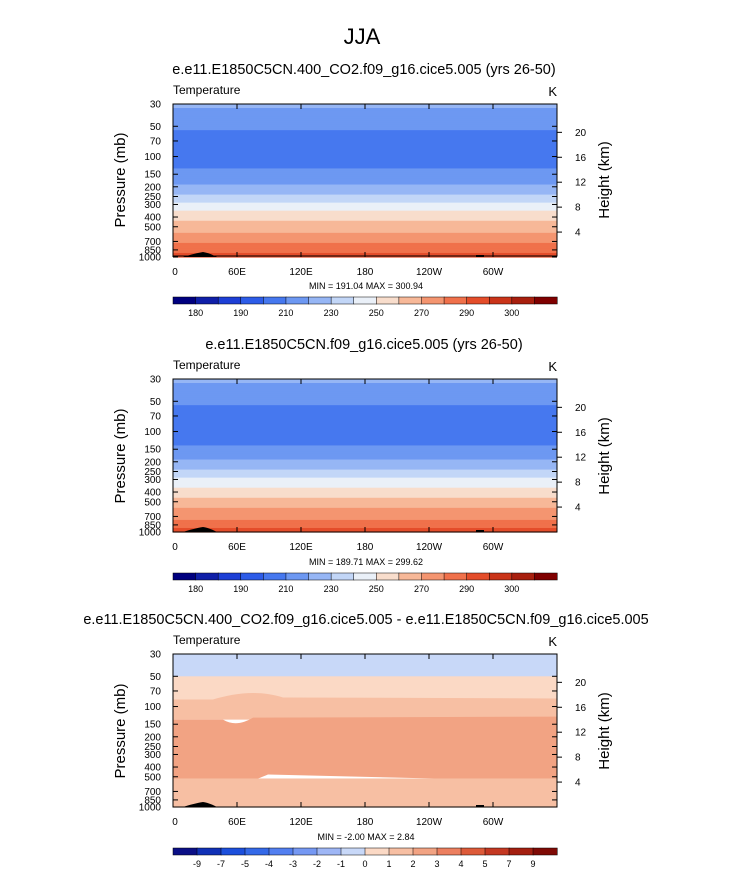 This screenshot has height=872, width=733. What do you see at coordinates (511, 313) in the screenshot?
I see `colorbar-label: 300` at bounding box center [511, 313].